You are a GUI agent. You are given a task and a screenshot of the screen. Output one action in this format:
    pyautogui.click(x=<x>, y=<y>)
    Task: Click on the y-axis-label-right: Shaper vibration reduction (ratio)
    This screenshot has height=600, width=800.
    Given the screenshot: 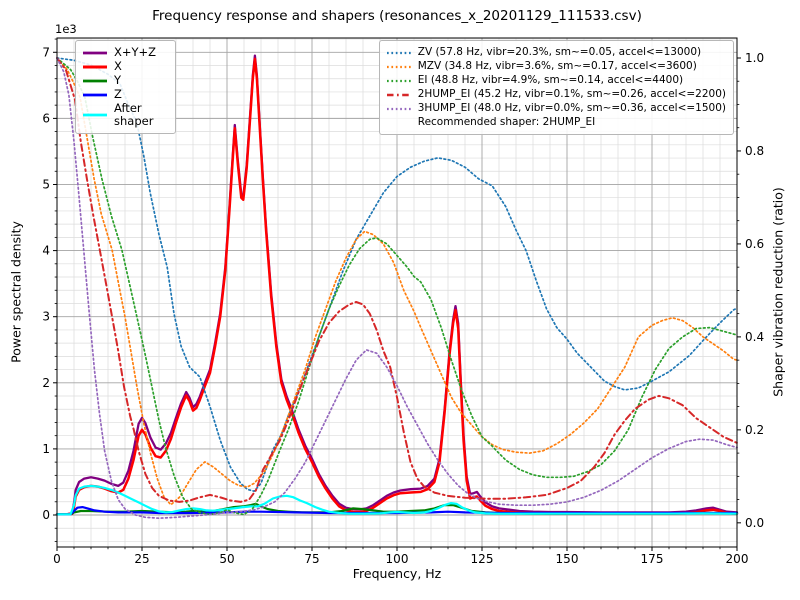 What is the action you would take?
    pyautogui.click(x=778, y=292)
    